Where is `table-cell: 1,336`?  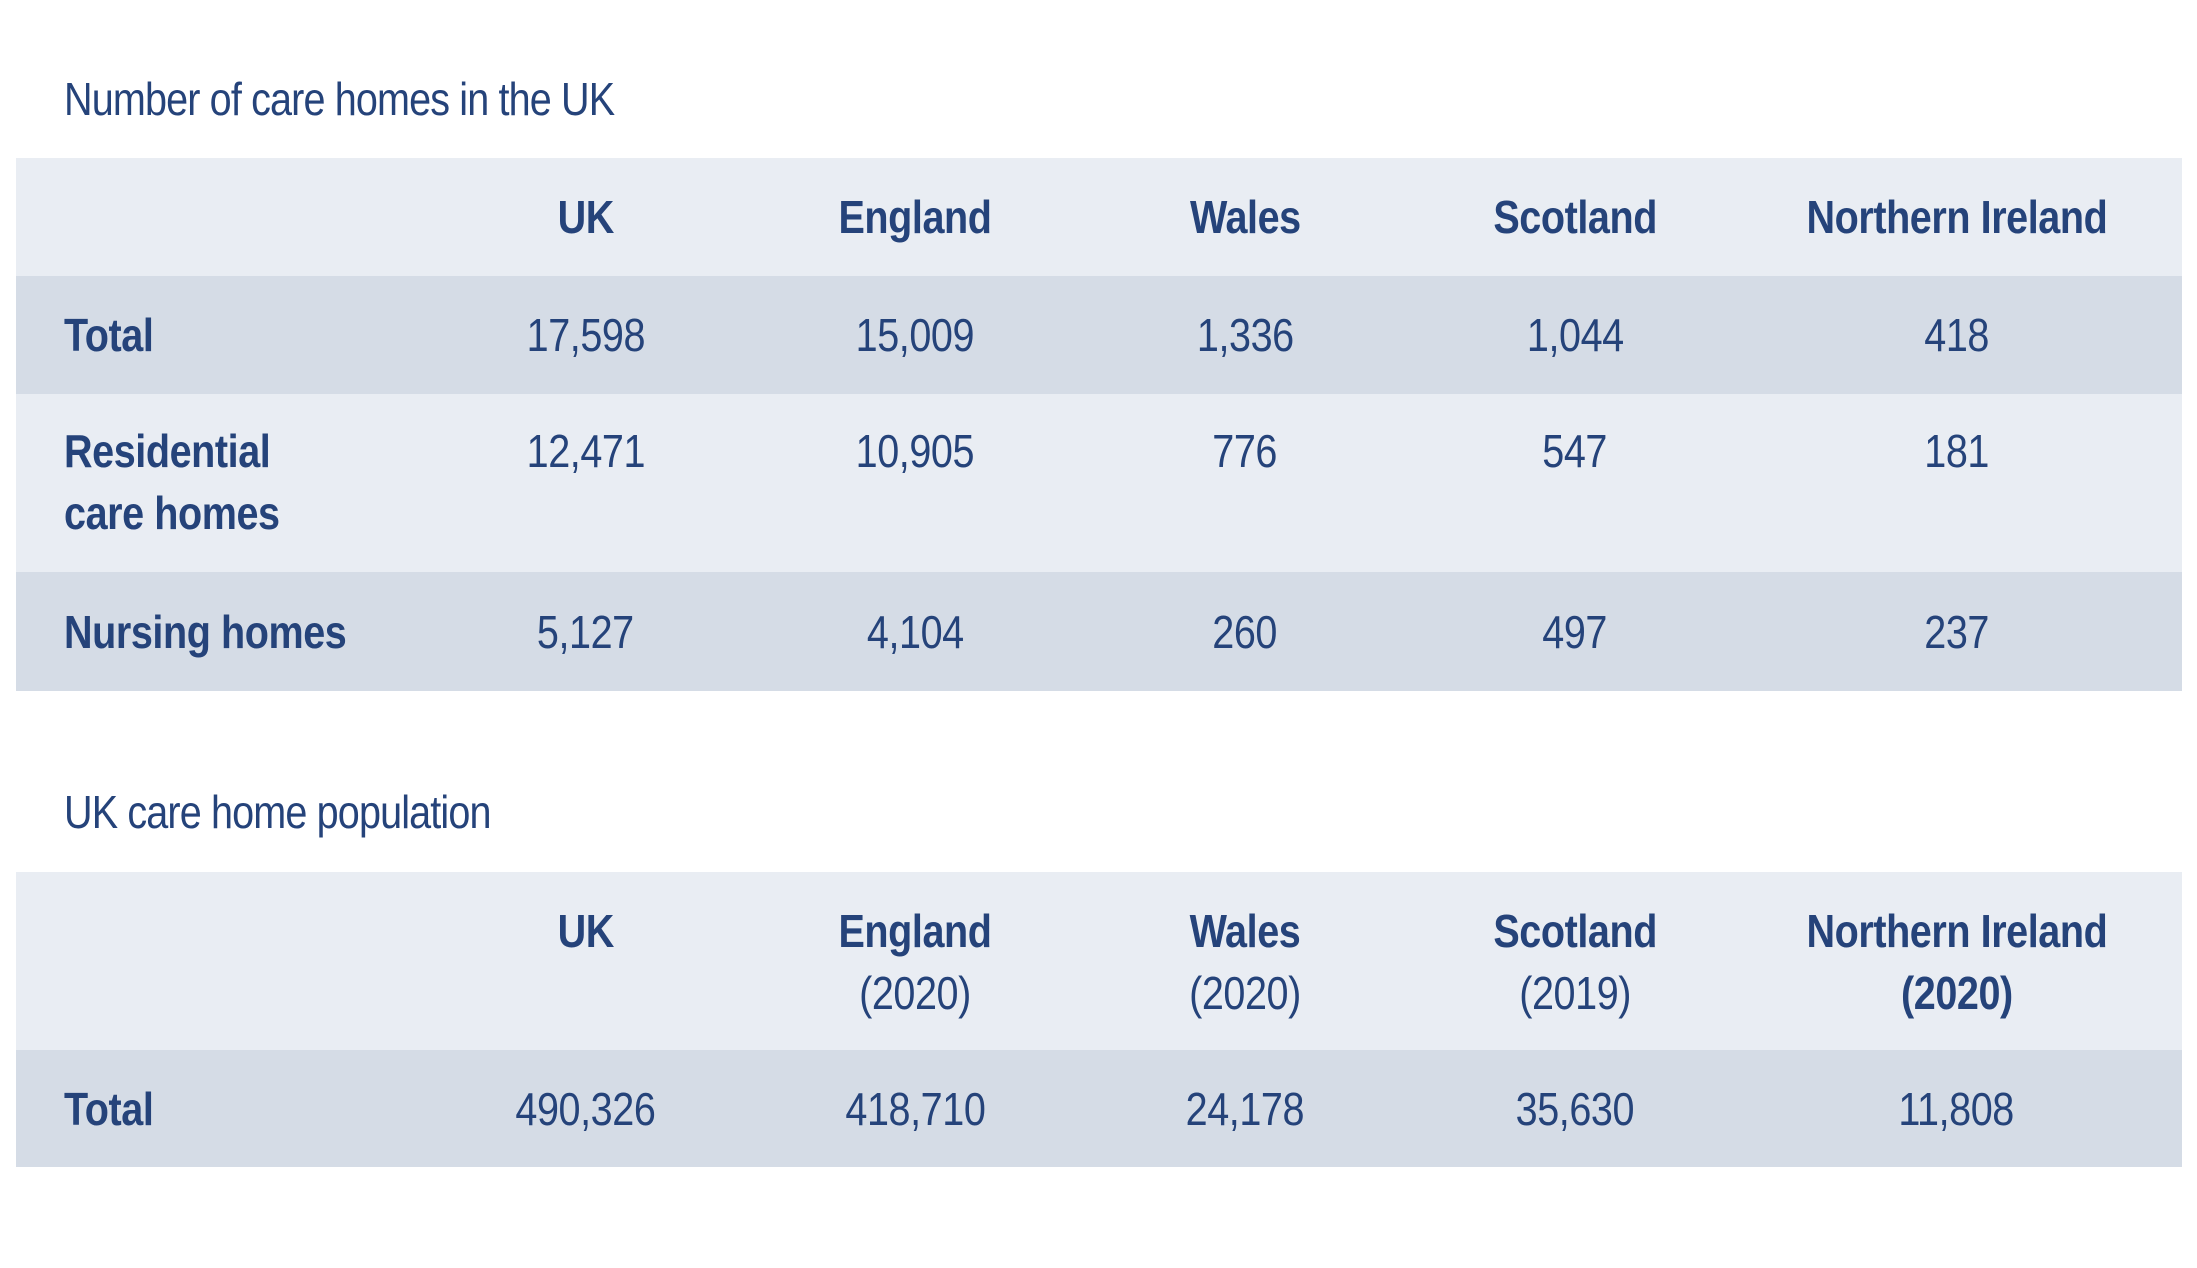 table-cell: 1,336 is located at coordinates (1245, 335).